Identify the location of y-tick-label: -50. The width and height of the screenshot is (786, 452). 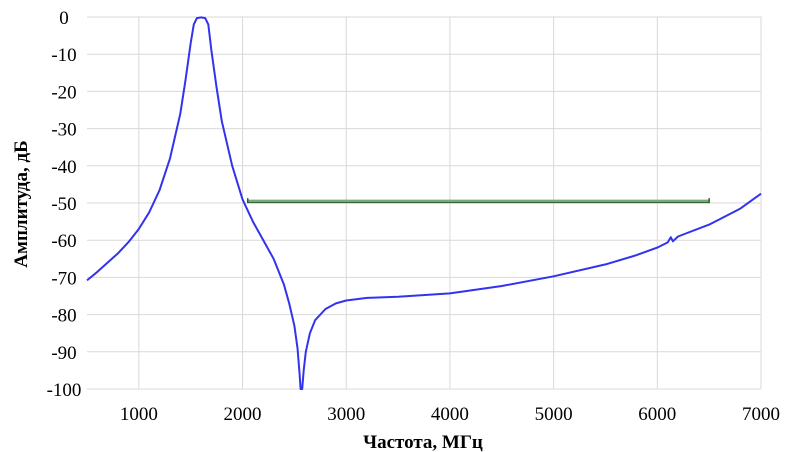
(63, 204).